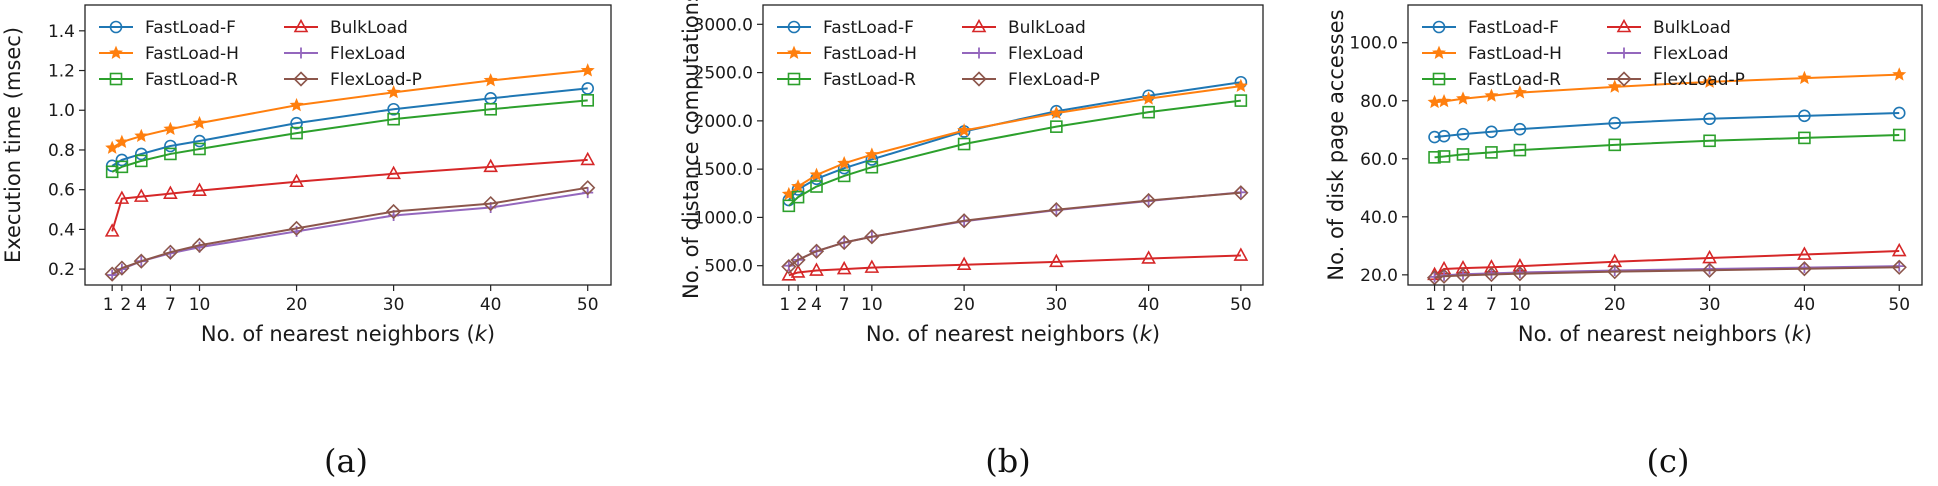 The height and width of the screenshot is (486, 1938). What do you see at coordinates (1691, 54) in the screenshot?
I see `legend-label: FlexLoad` at bounding box center [1691, 54].